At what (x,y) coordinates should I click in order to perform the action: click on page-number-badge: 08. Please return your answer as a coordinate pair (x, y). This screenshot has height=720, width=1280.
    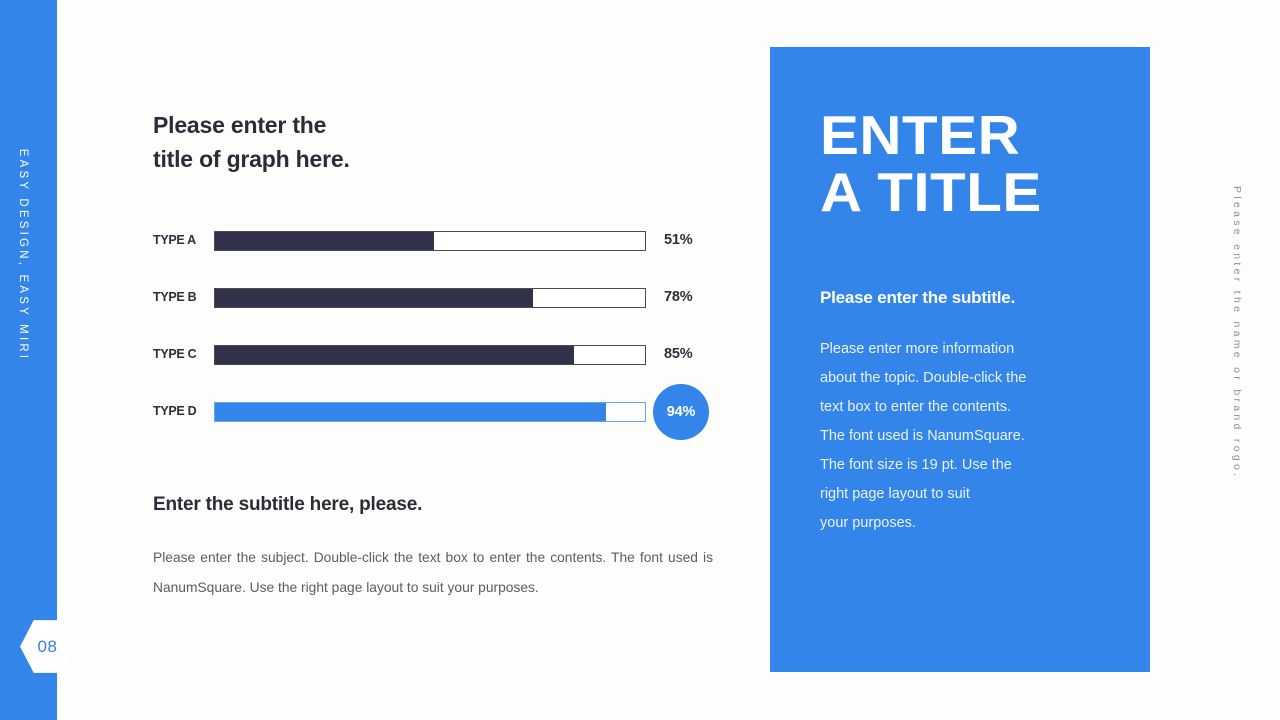
    Looking at the image, I should click on (47, 646).